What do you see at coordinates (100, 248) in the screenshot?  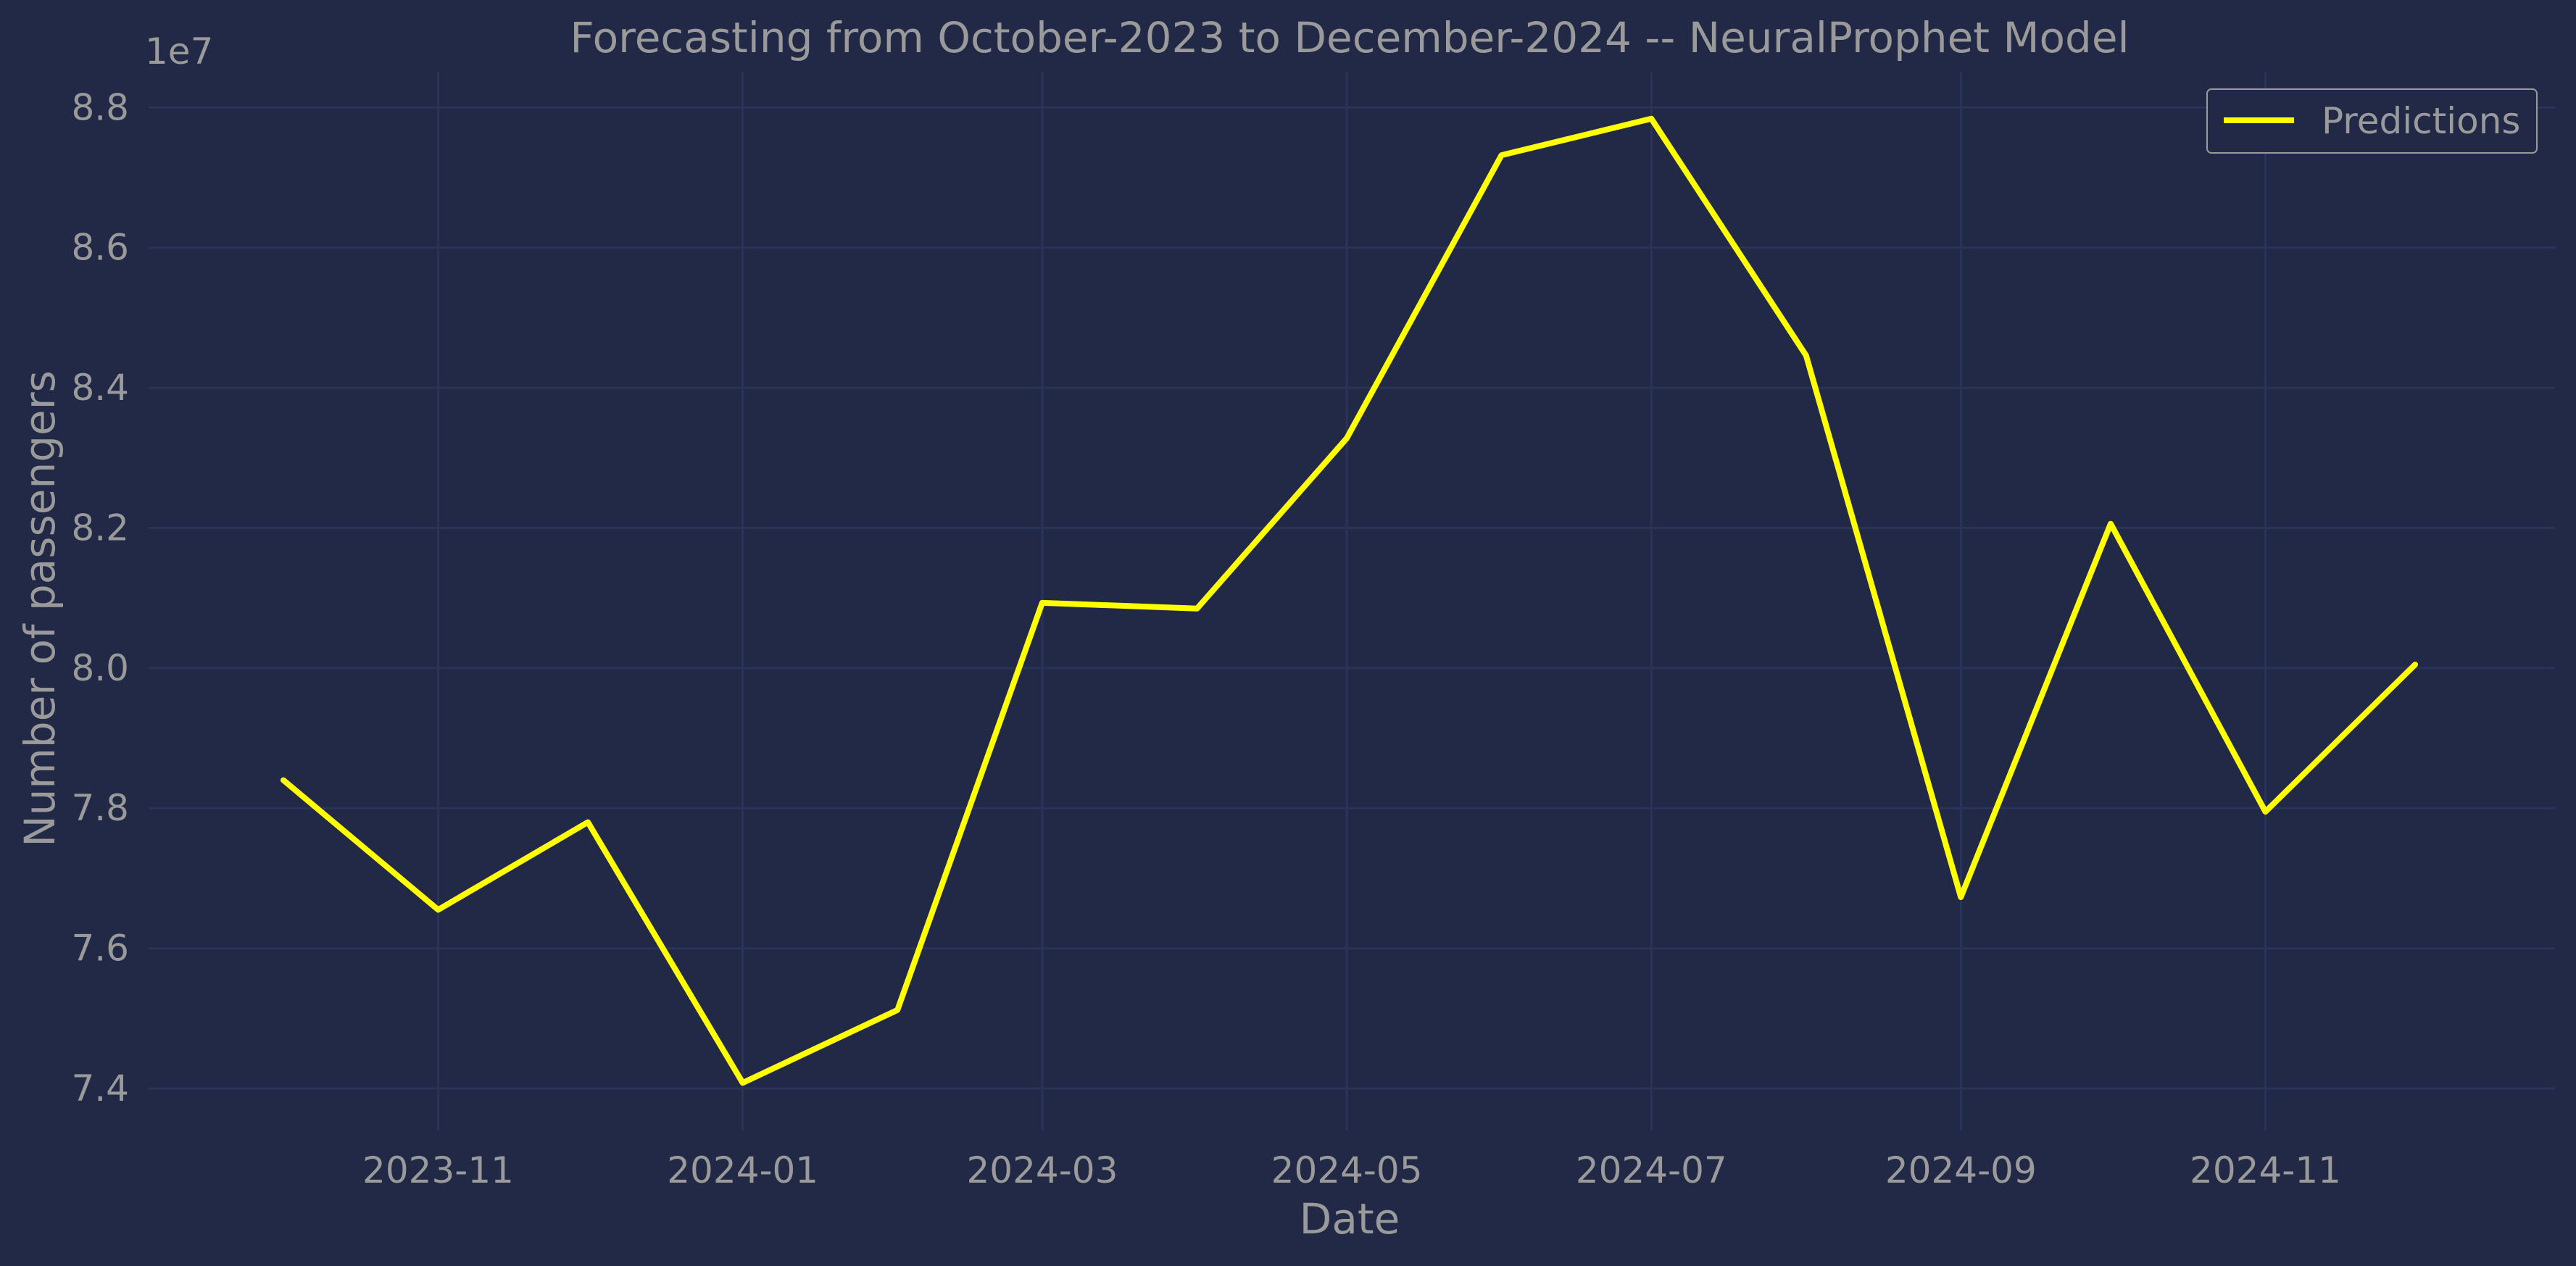 I see `y-tick-label: 8.6` at bounding box center [100, 248].